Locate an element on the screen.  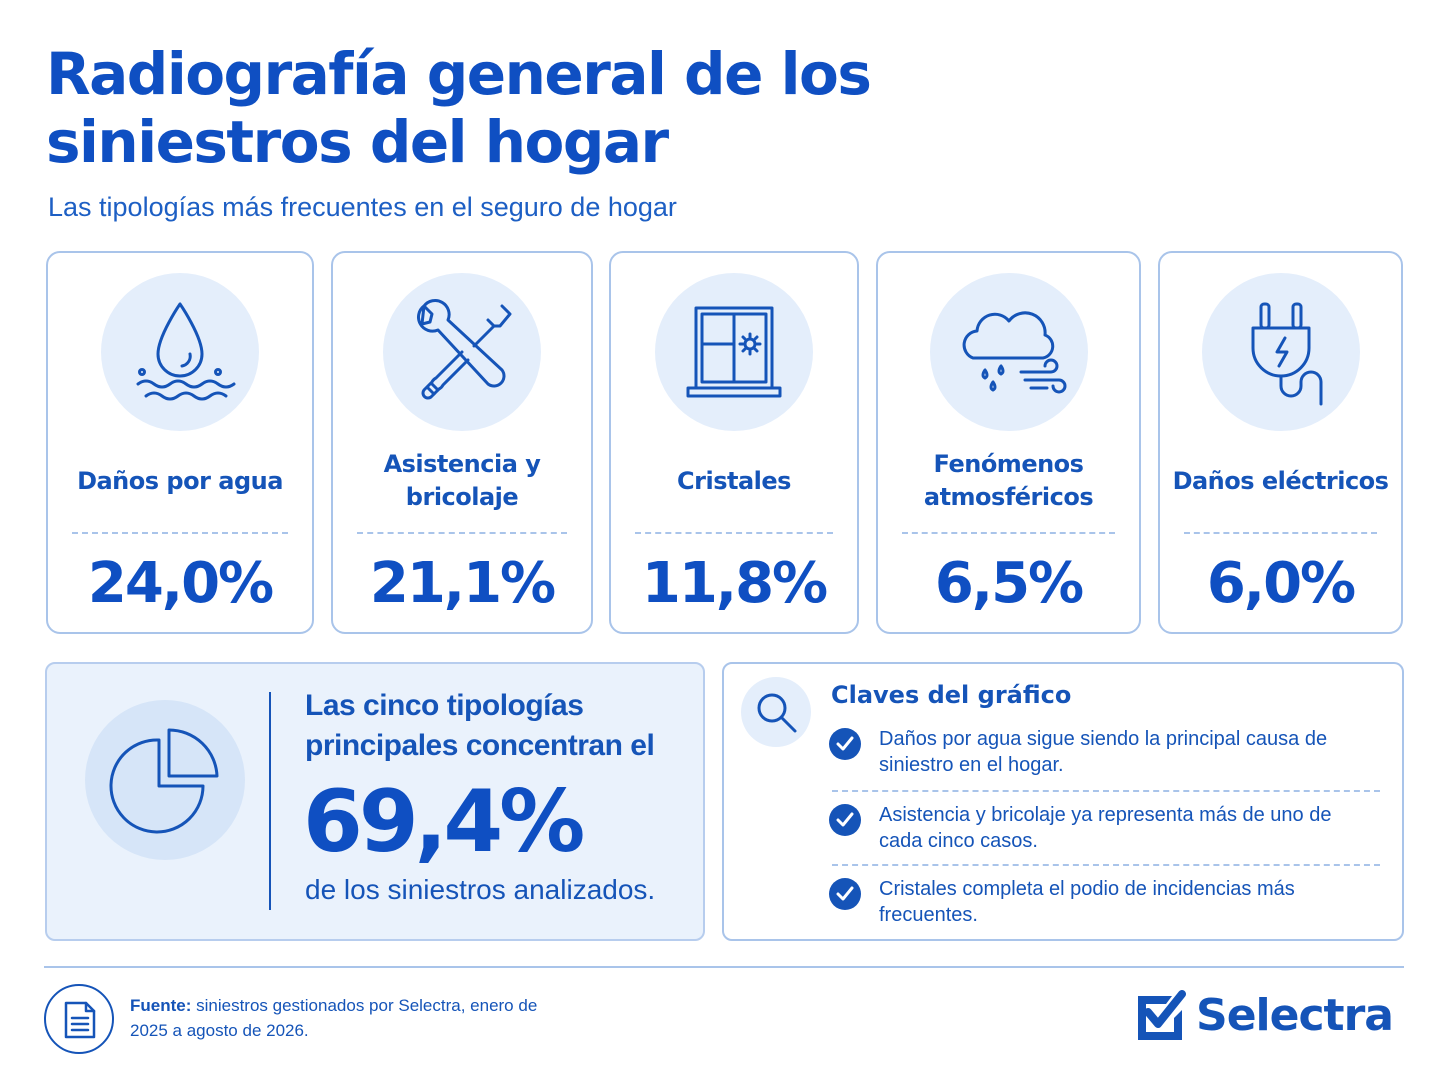
cloud-rain-wind-icon is located at coordinates (1008, 352).